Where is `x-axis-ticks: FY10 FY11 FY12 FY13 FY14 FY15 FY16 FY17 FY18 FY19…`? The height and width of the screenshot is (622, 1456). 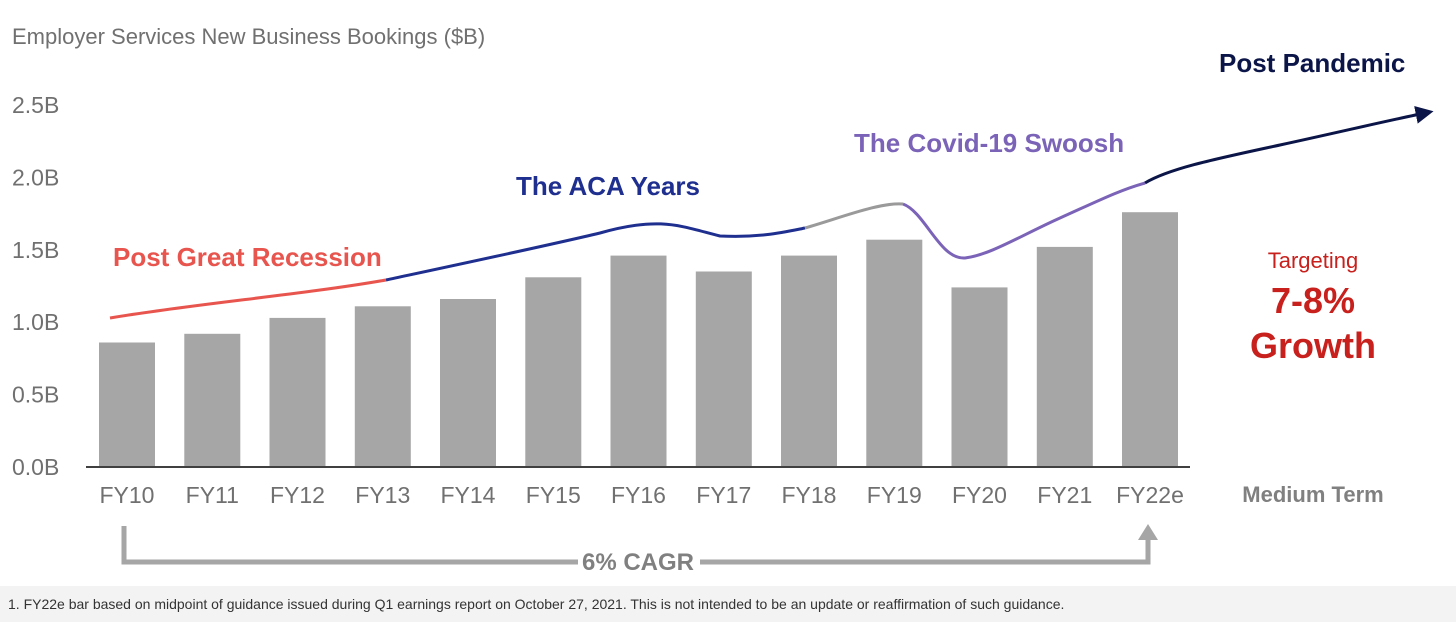 x-axis-ticks: FY10 FY11 FY12 FY13 FY14 FY15 FY16 FY17 FY18 FY19… is located at coordinates (642, 495).